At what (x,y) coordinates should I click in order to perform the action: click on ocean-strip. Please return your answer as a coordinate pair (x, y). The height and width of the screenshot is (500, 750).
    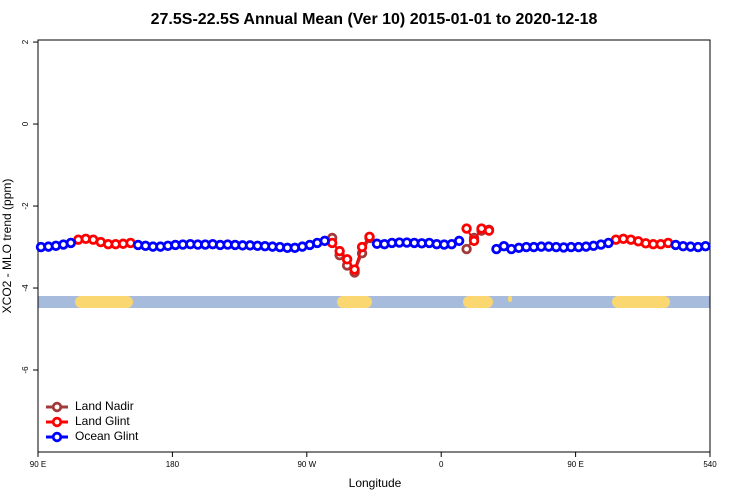
    Looking at the image, I should click on (374, 302).